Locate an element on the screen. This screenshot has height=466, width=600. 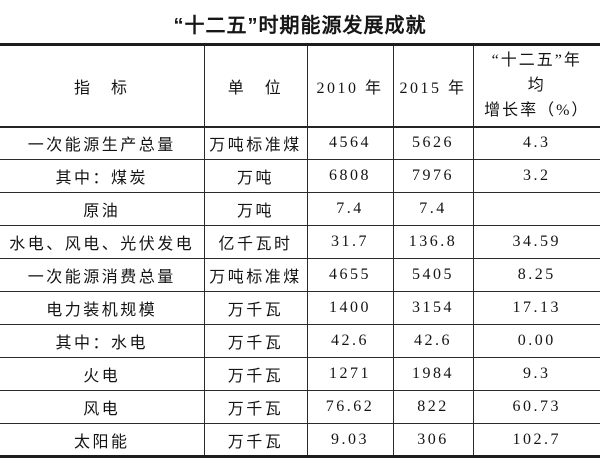
table-row: 原油 万吨 7.4 7.4 is located at coordinates (300, 209).